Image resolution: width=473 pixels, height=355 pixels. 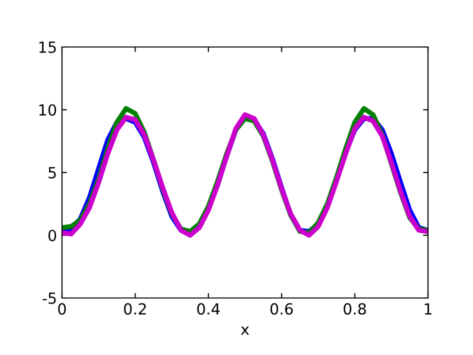 I want to click on y-tick-label: 15, so click(x=47, y=48).